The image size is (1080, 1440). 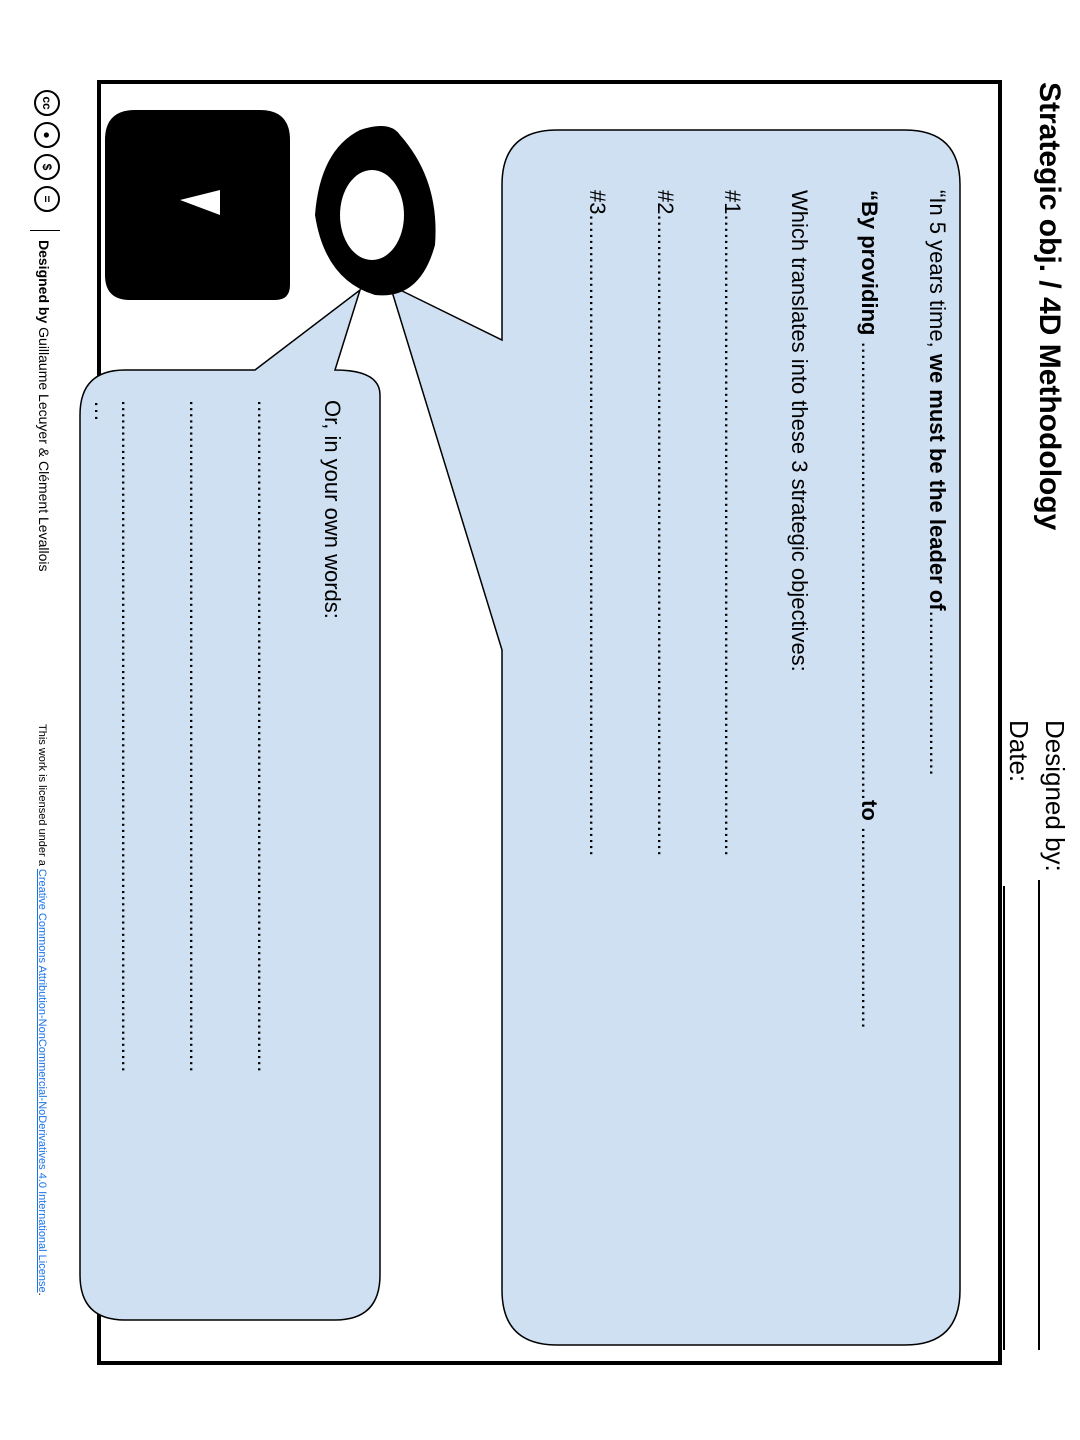 What do you see at coordinates (47, 103) in the screenshot?
I see `cc-icon: cc` at bounding box center [47, 103].